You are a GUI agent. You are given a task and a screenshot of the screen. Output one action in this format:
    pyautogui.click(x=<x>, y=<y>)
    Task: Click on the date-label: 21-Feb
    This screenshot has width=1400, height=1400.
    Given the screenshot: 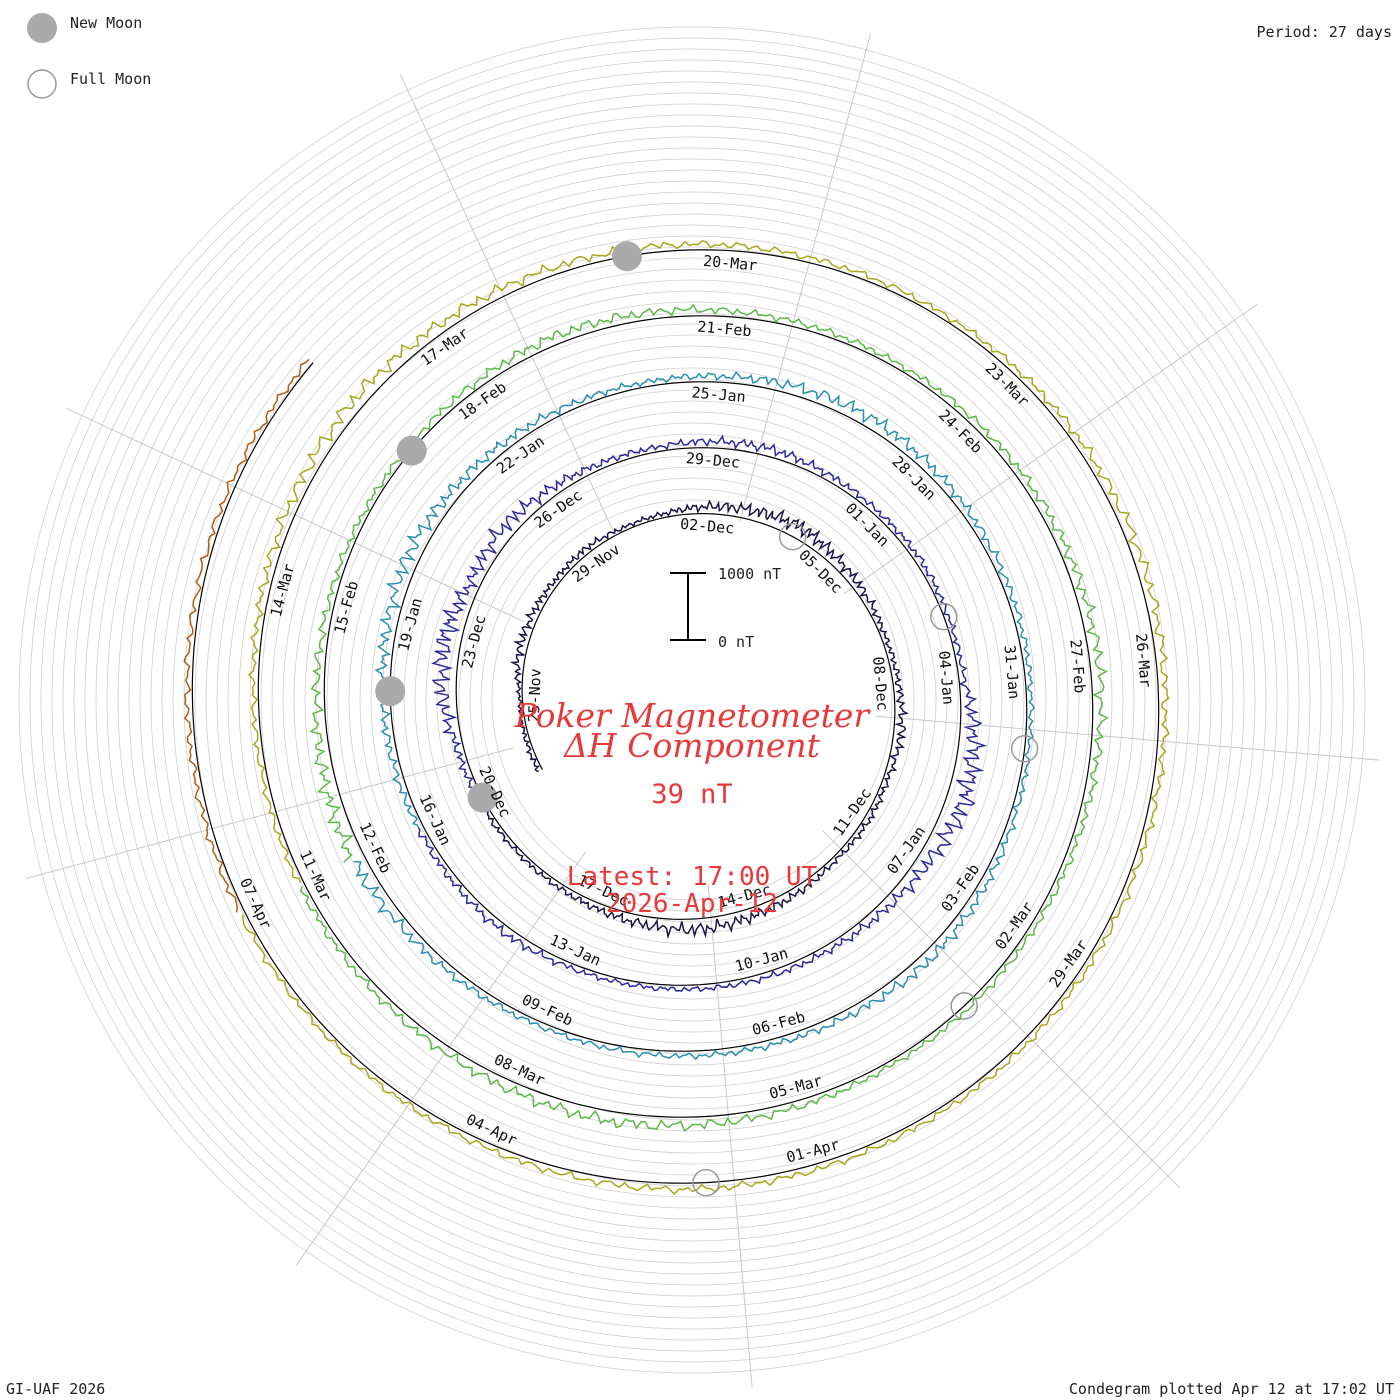 What is the action you would take?
    pyautogui.click(x=725, y=329)
    